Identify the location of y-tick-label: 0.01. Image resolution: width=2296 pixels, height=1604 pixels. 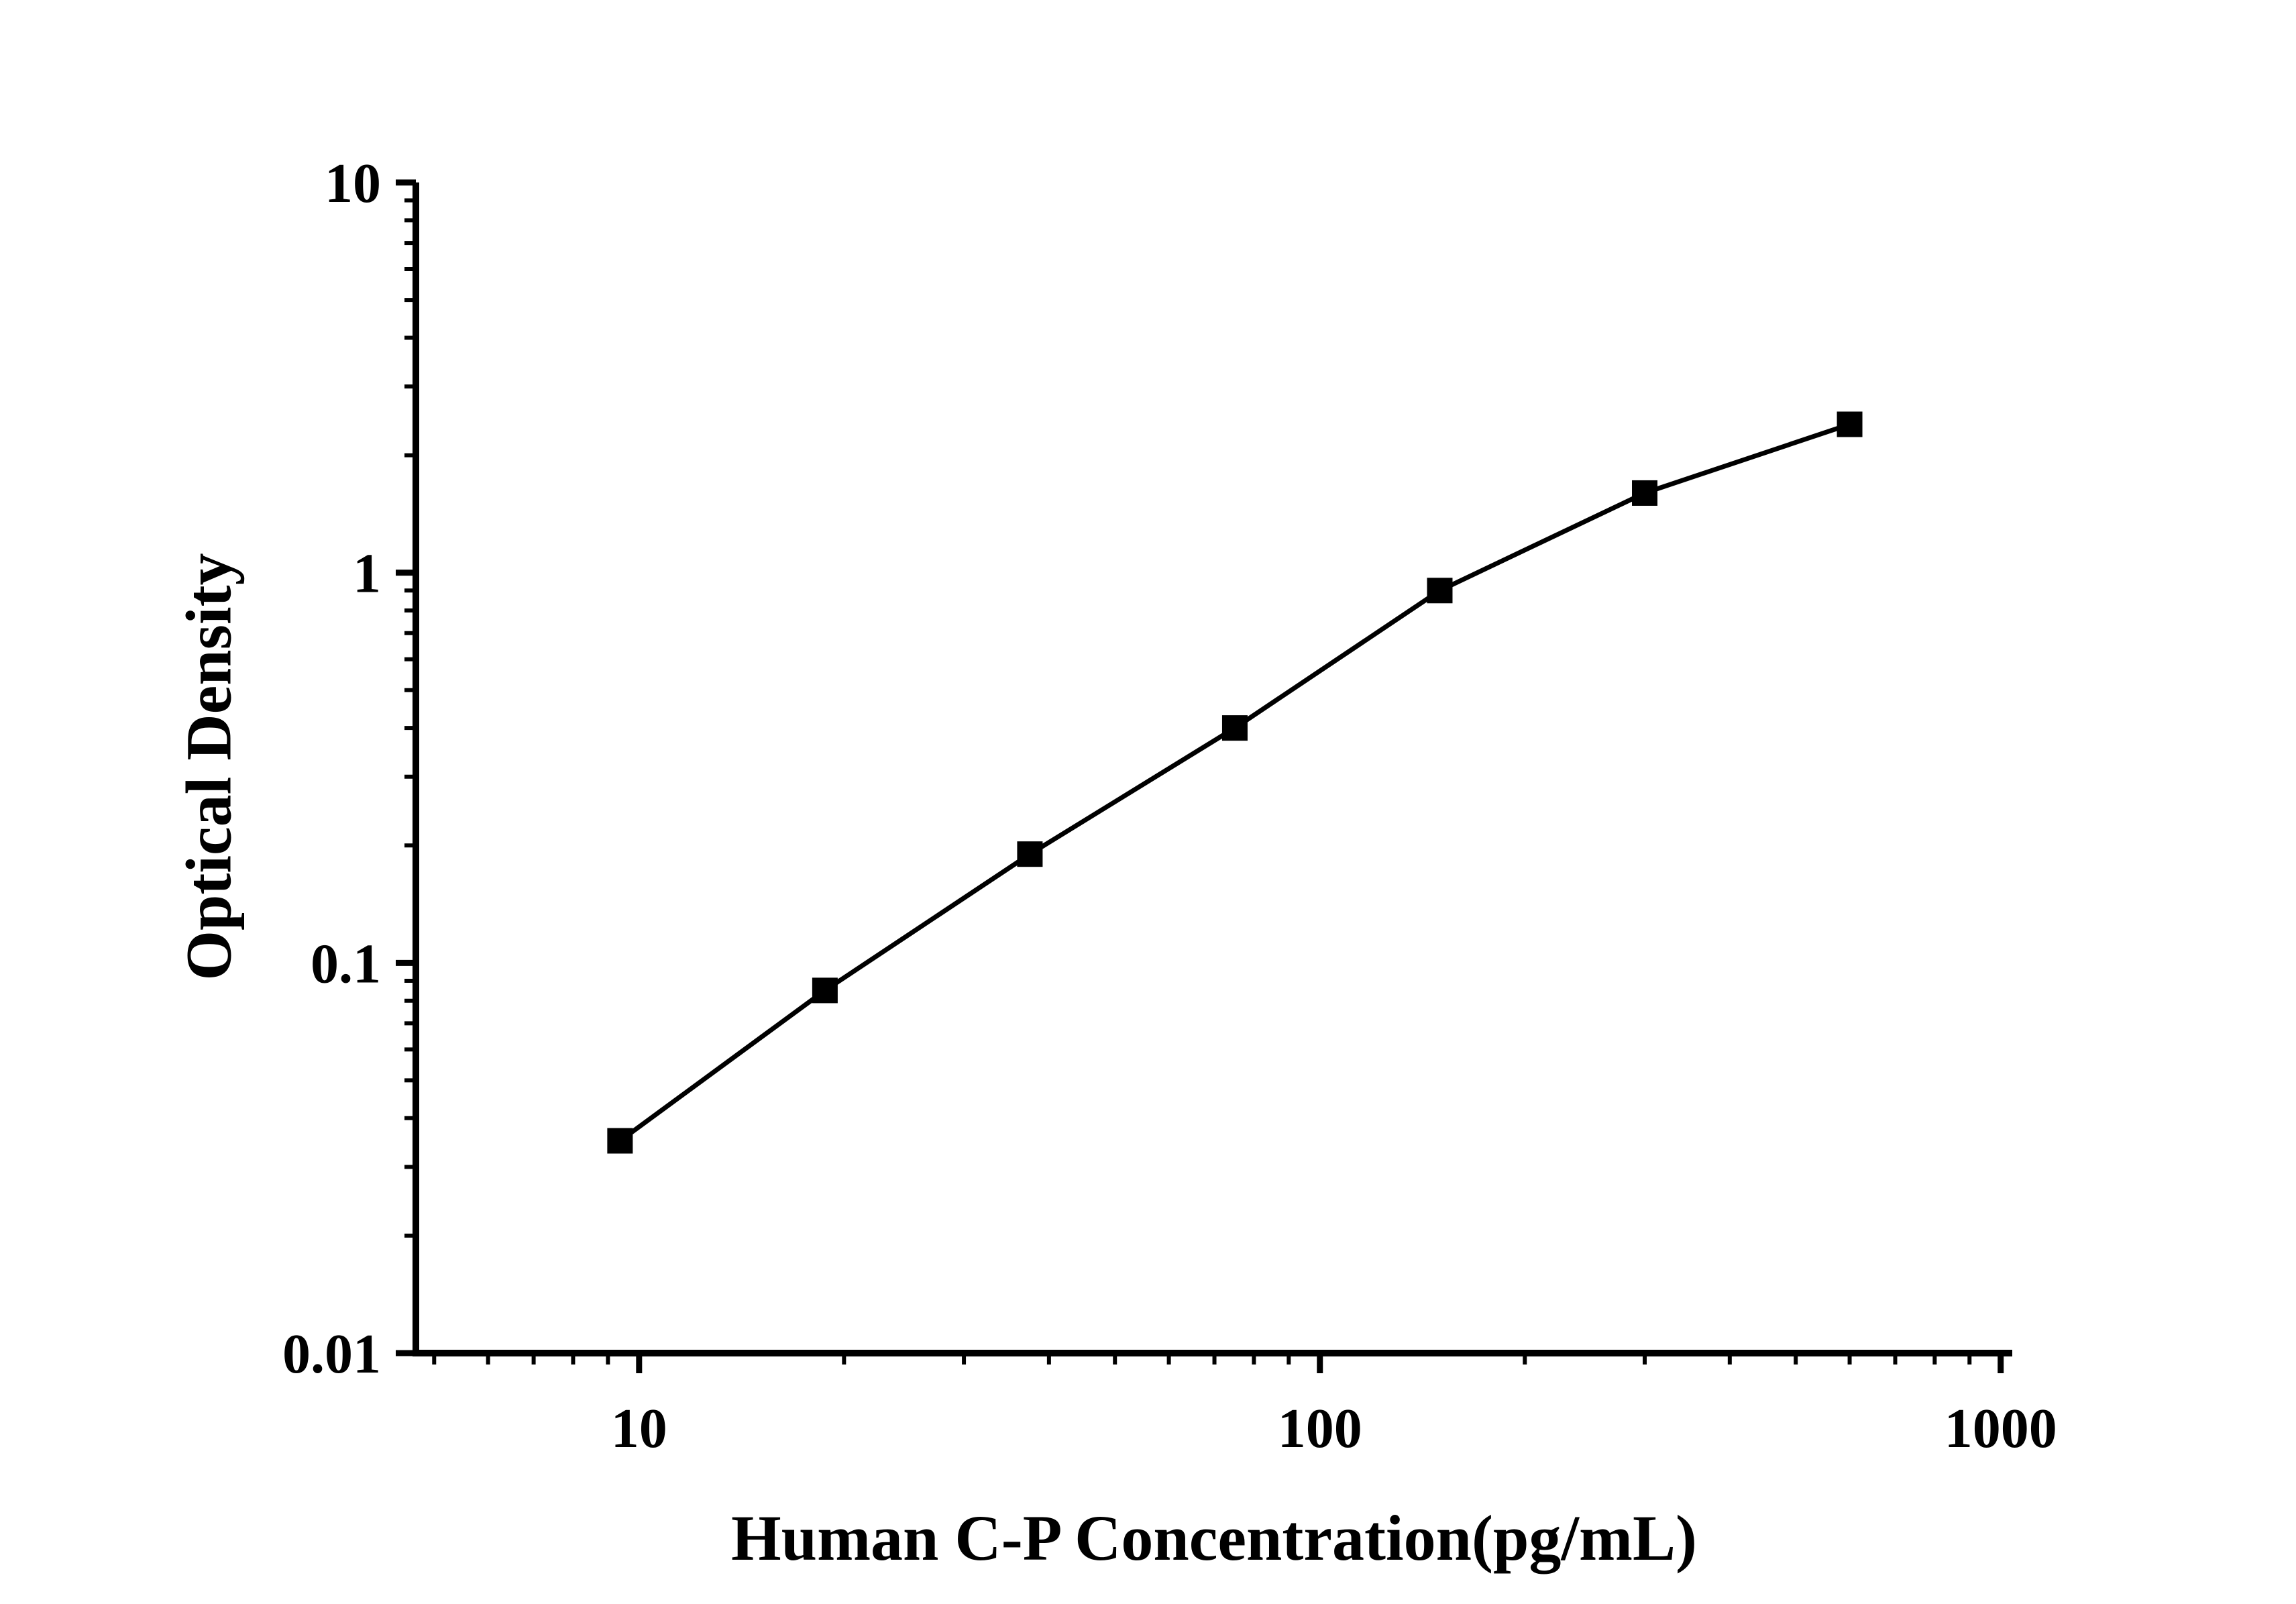
(331, 1354).